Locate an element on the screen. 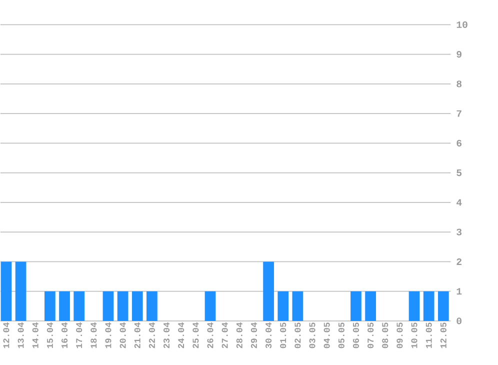 The width and height of the screenshot is (498, 365). x-tick-label: 29.04 is located at coordinates (253, 335).